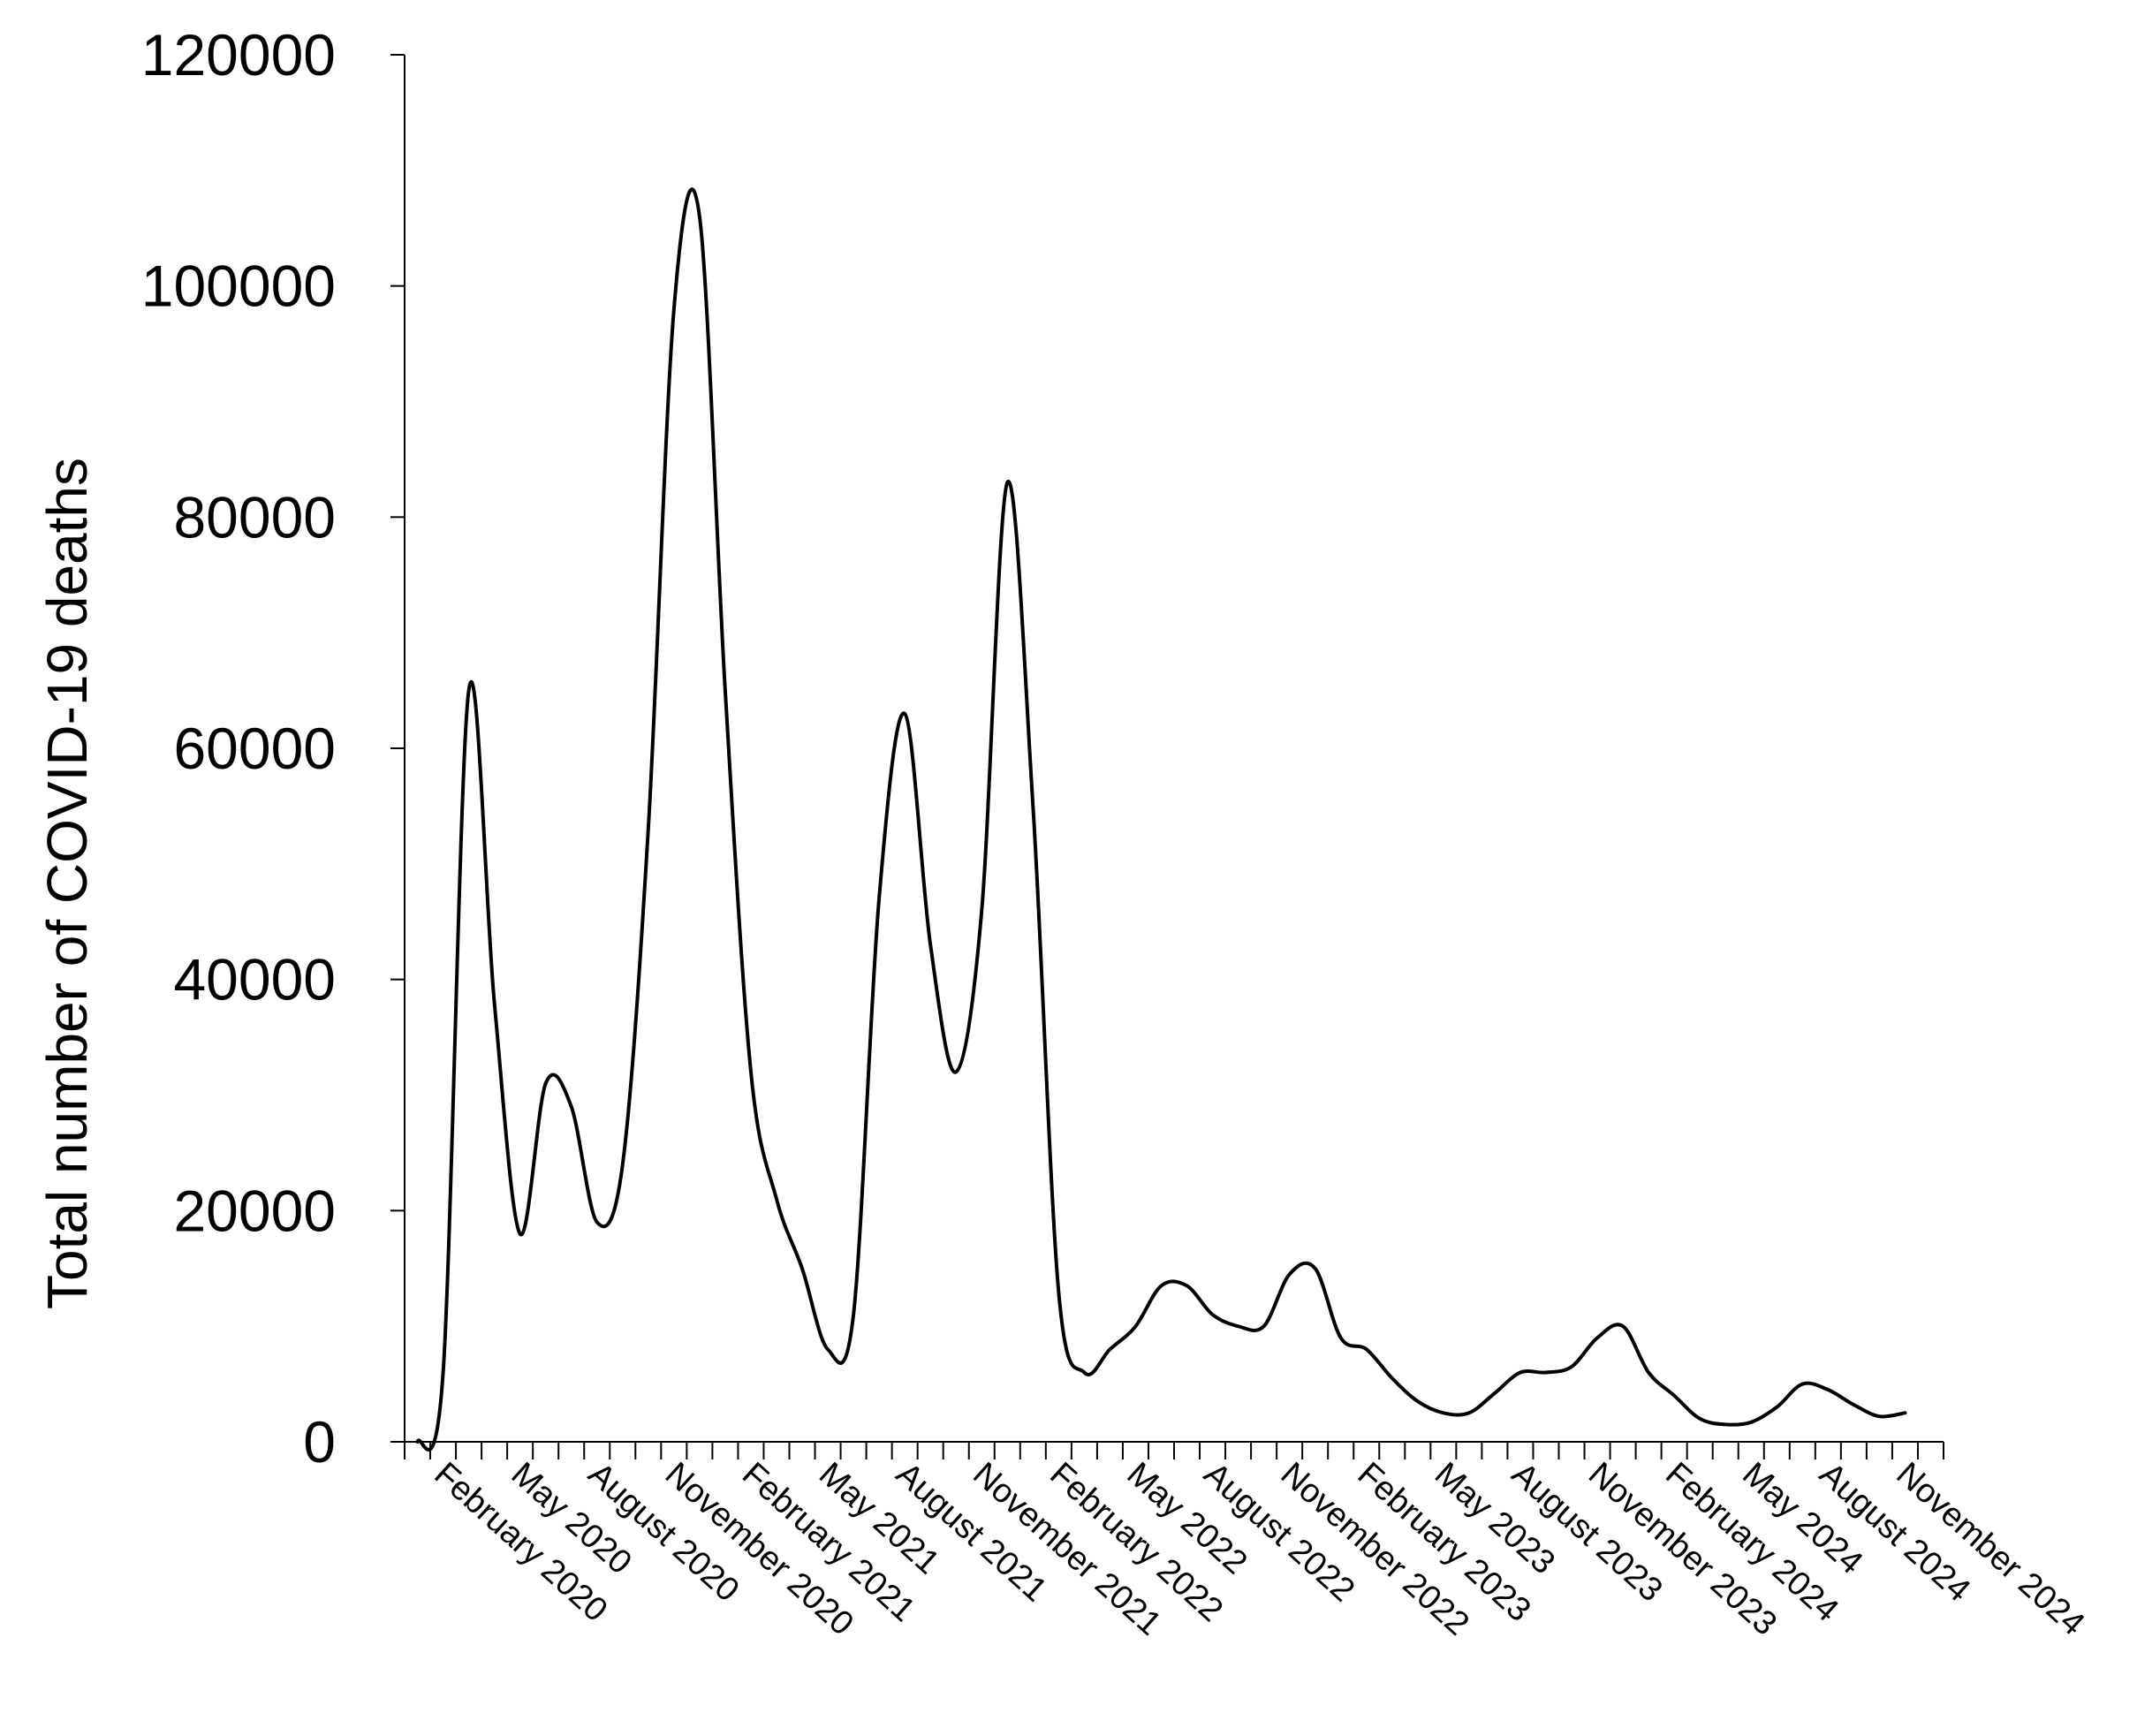 The width and height of the screenshot is (2137, 1736). What do you see at coordinates (255, 979) in the screenshot?
I see `y-tick-label: 40000` at bounding box center [255, 979].